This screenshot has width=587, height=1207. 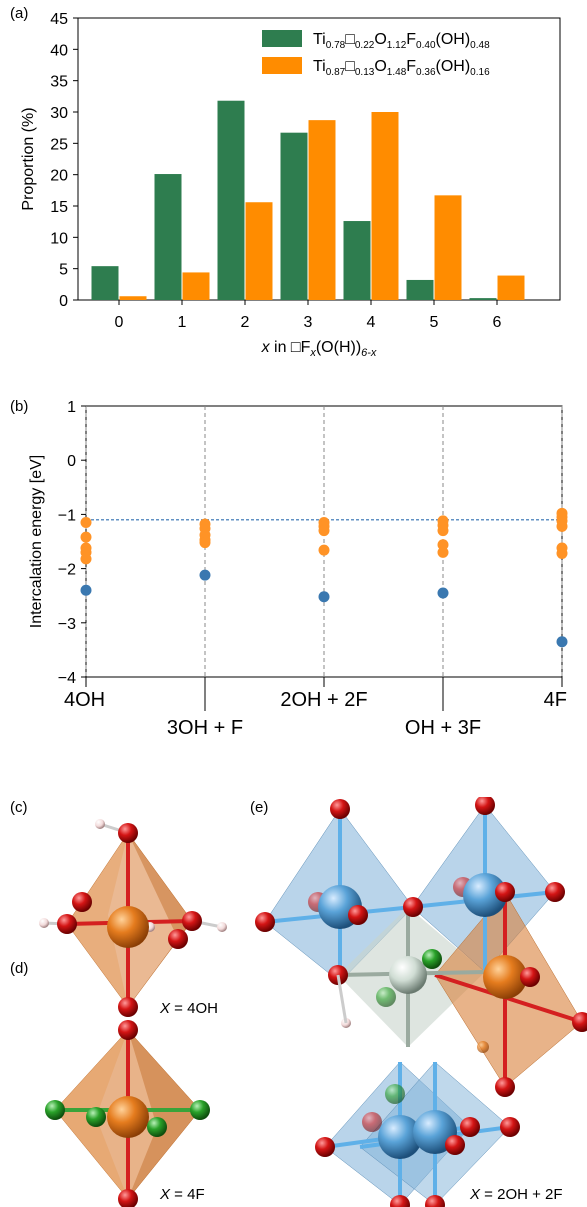 I want to click on x-tick-label: OH + 3F, so click(x=443, y=728).